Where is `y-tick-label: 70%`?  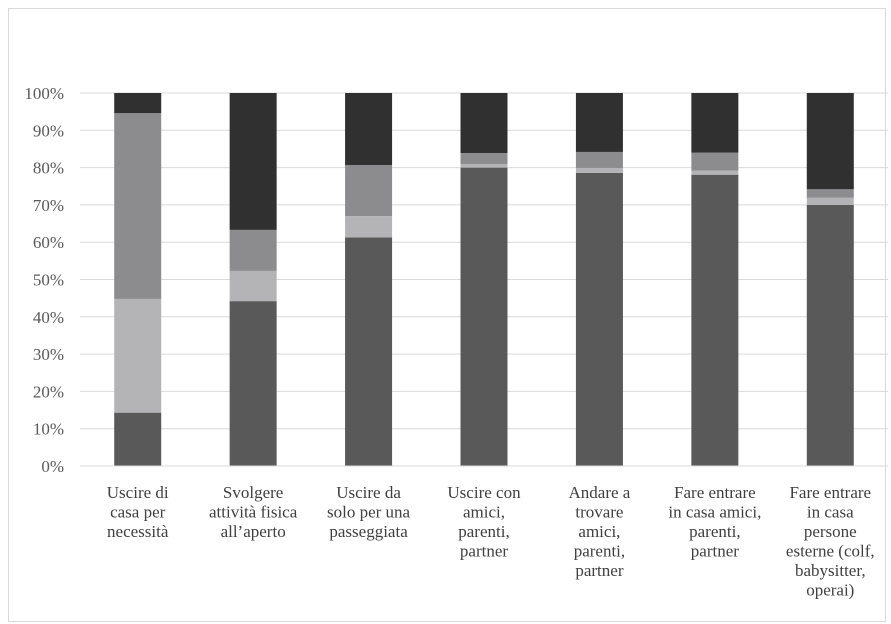
y-tick-label: 70% is located at coordinates (48, 205).